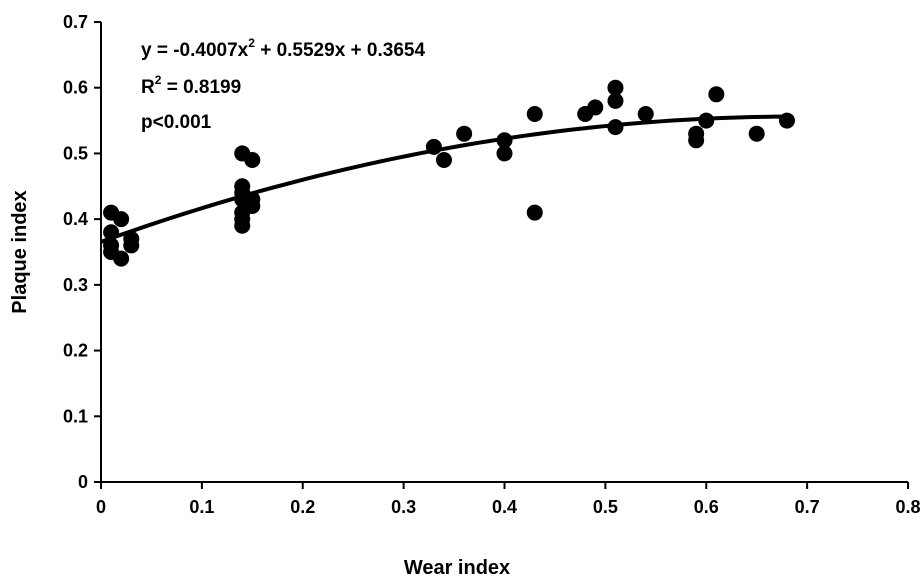 This screenshot has width=921, height=579. I want to click on y-tick-label: 0.6, so click(75, 88).